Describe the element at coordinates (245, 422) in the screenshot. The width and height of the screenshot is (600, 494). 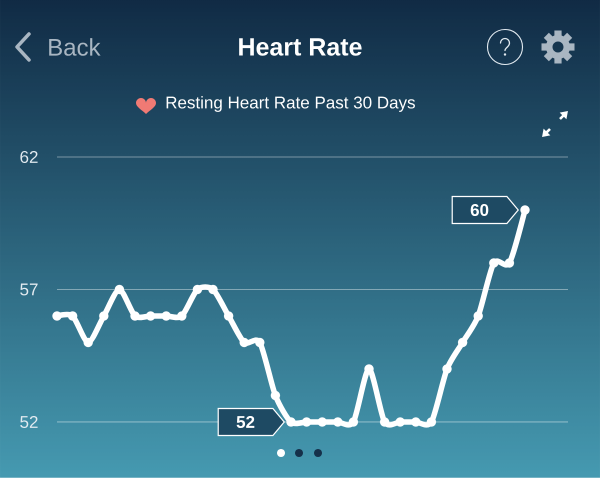
I see `data-label: 52` at that location.